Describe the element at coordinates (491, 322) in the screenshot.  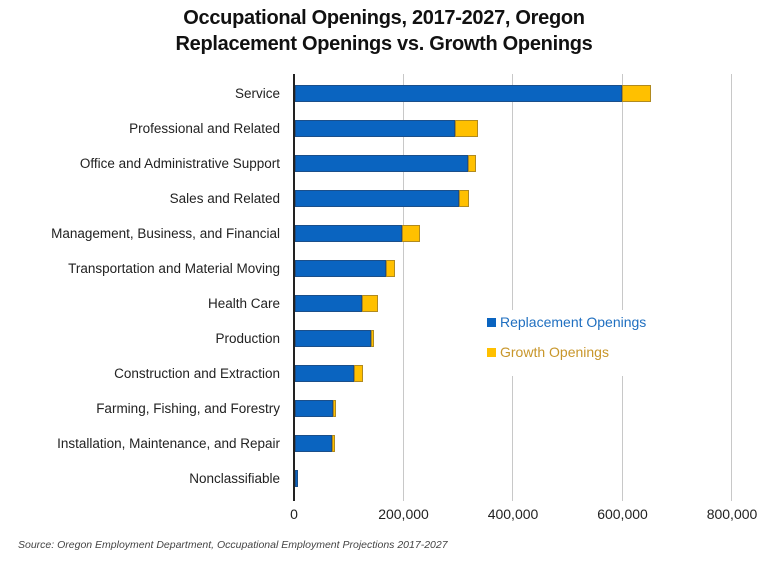
I see `legend-swatch-replacement` at that location.